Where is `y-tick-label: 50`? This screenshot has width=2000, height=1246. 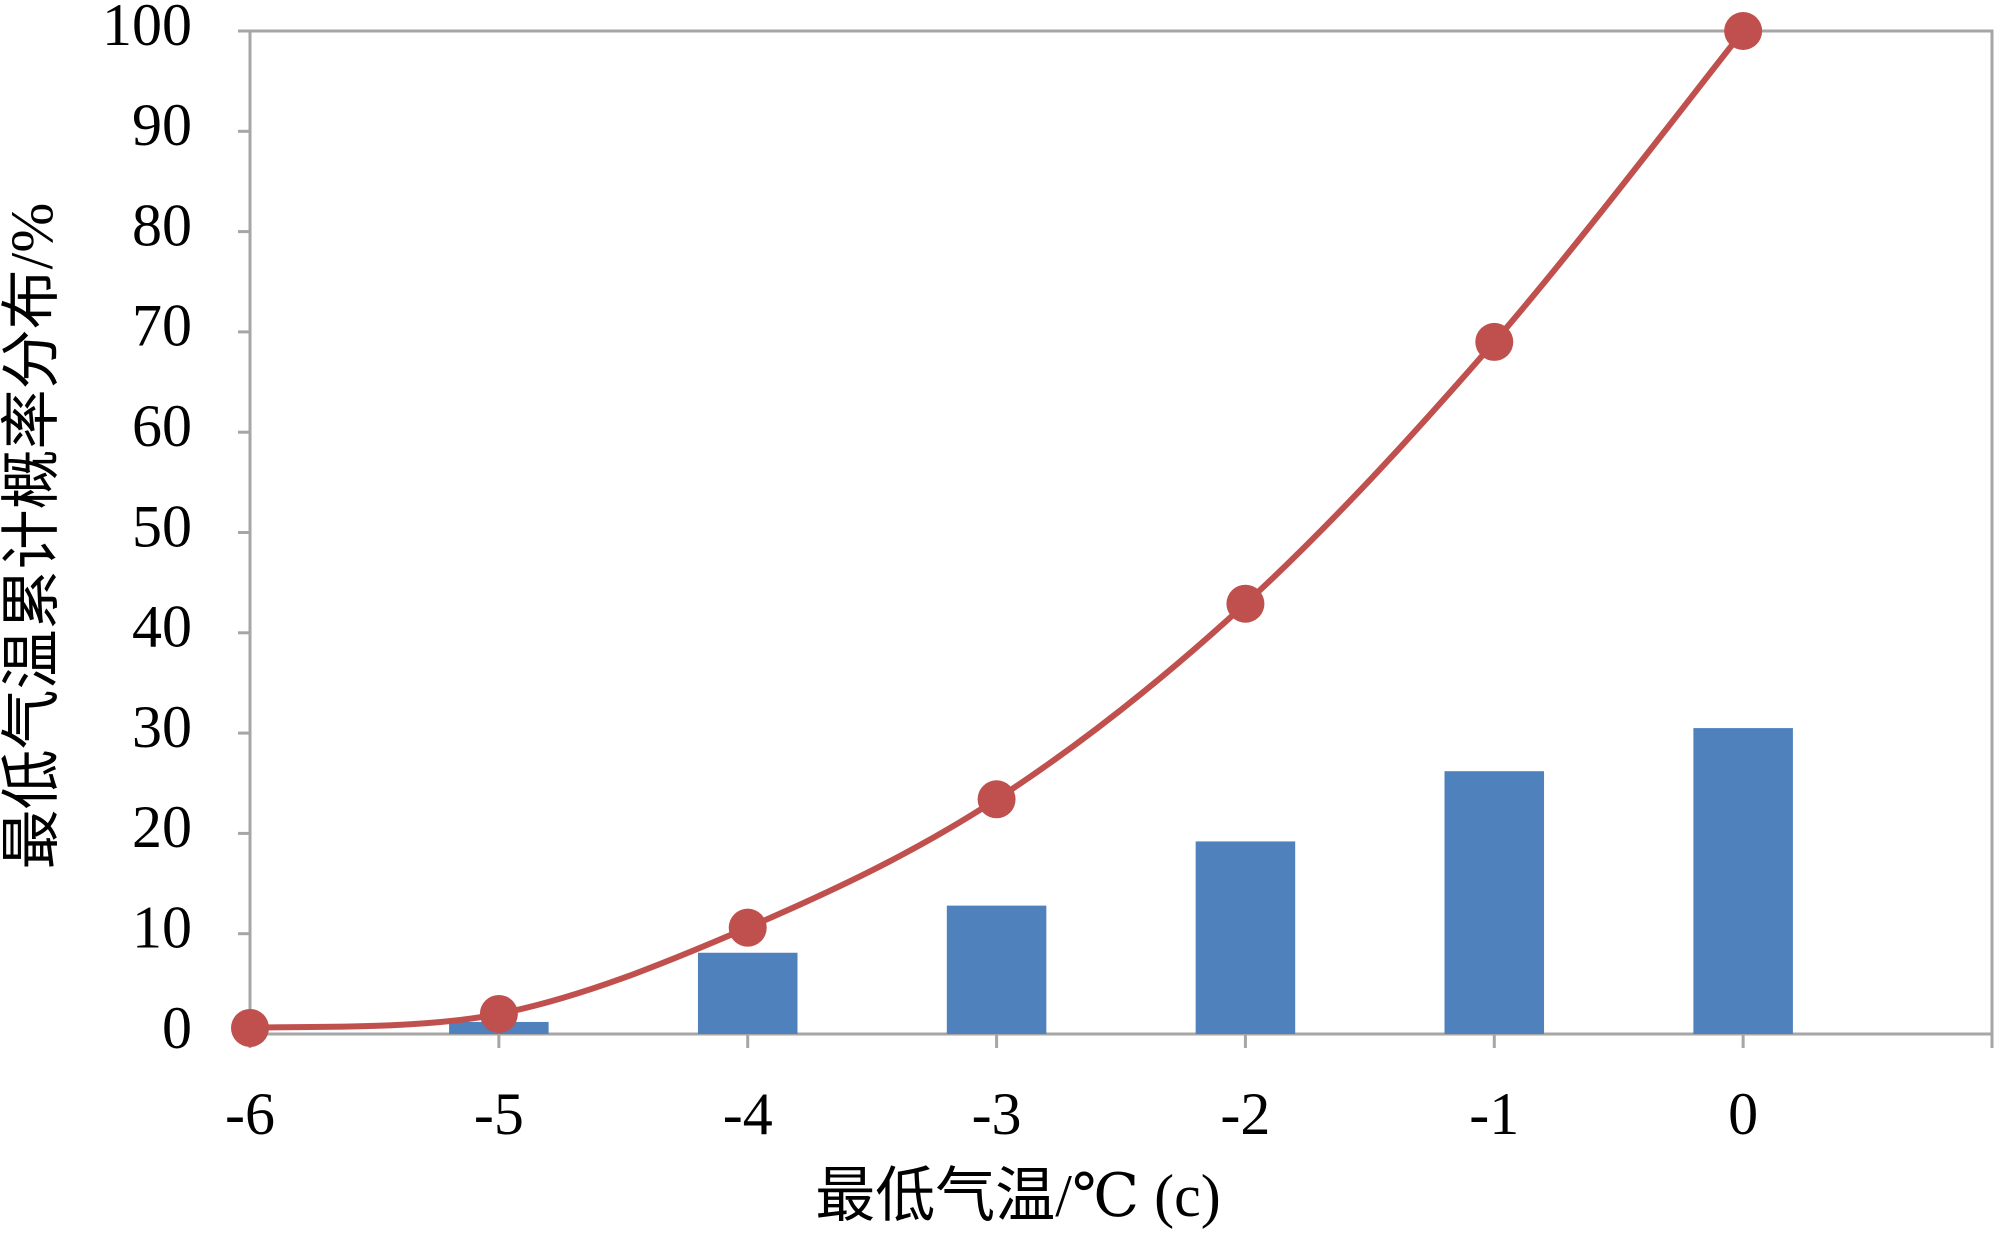
y-tick-label: 50 is located at coordinates (162, 526).